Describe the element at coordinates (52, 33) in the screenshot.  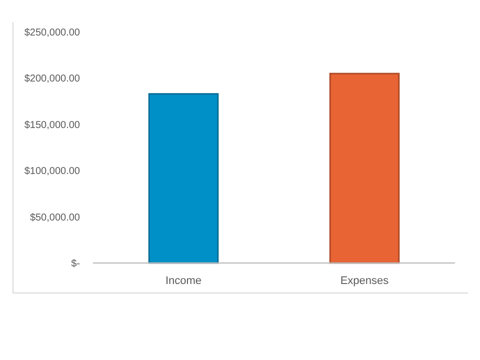
I see `y-tick-label: $250,000.00` at that location.